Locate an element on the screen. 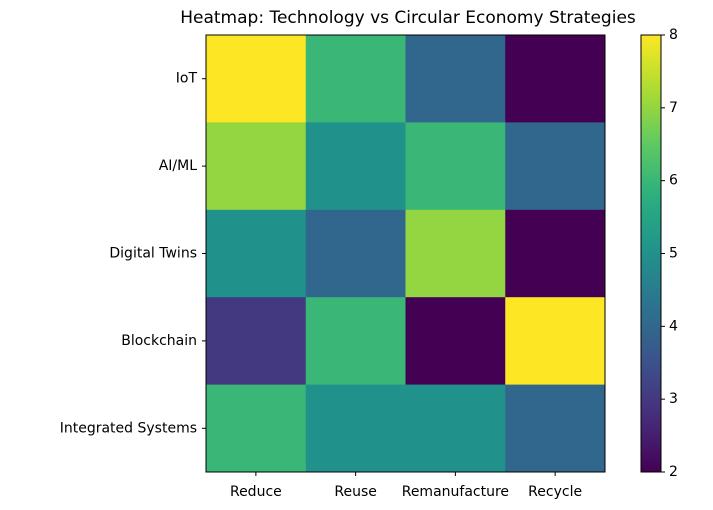 The width and height of the screenshot is (713, 510). x-tick-label: Reuse is located at coordinates (355, 492).